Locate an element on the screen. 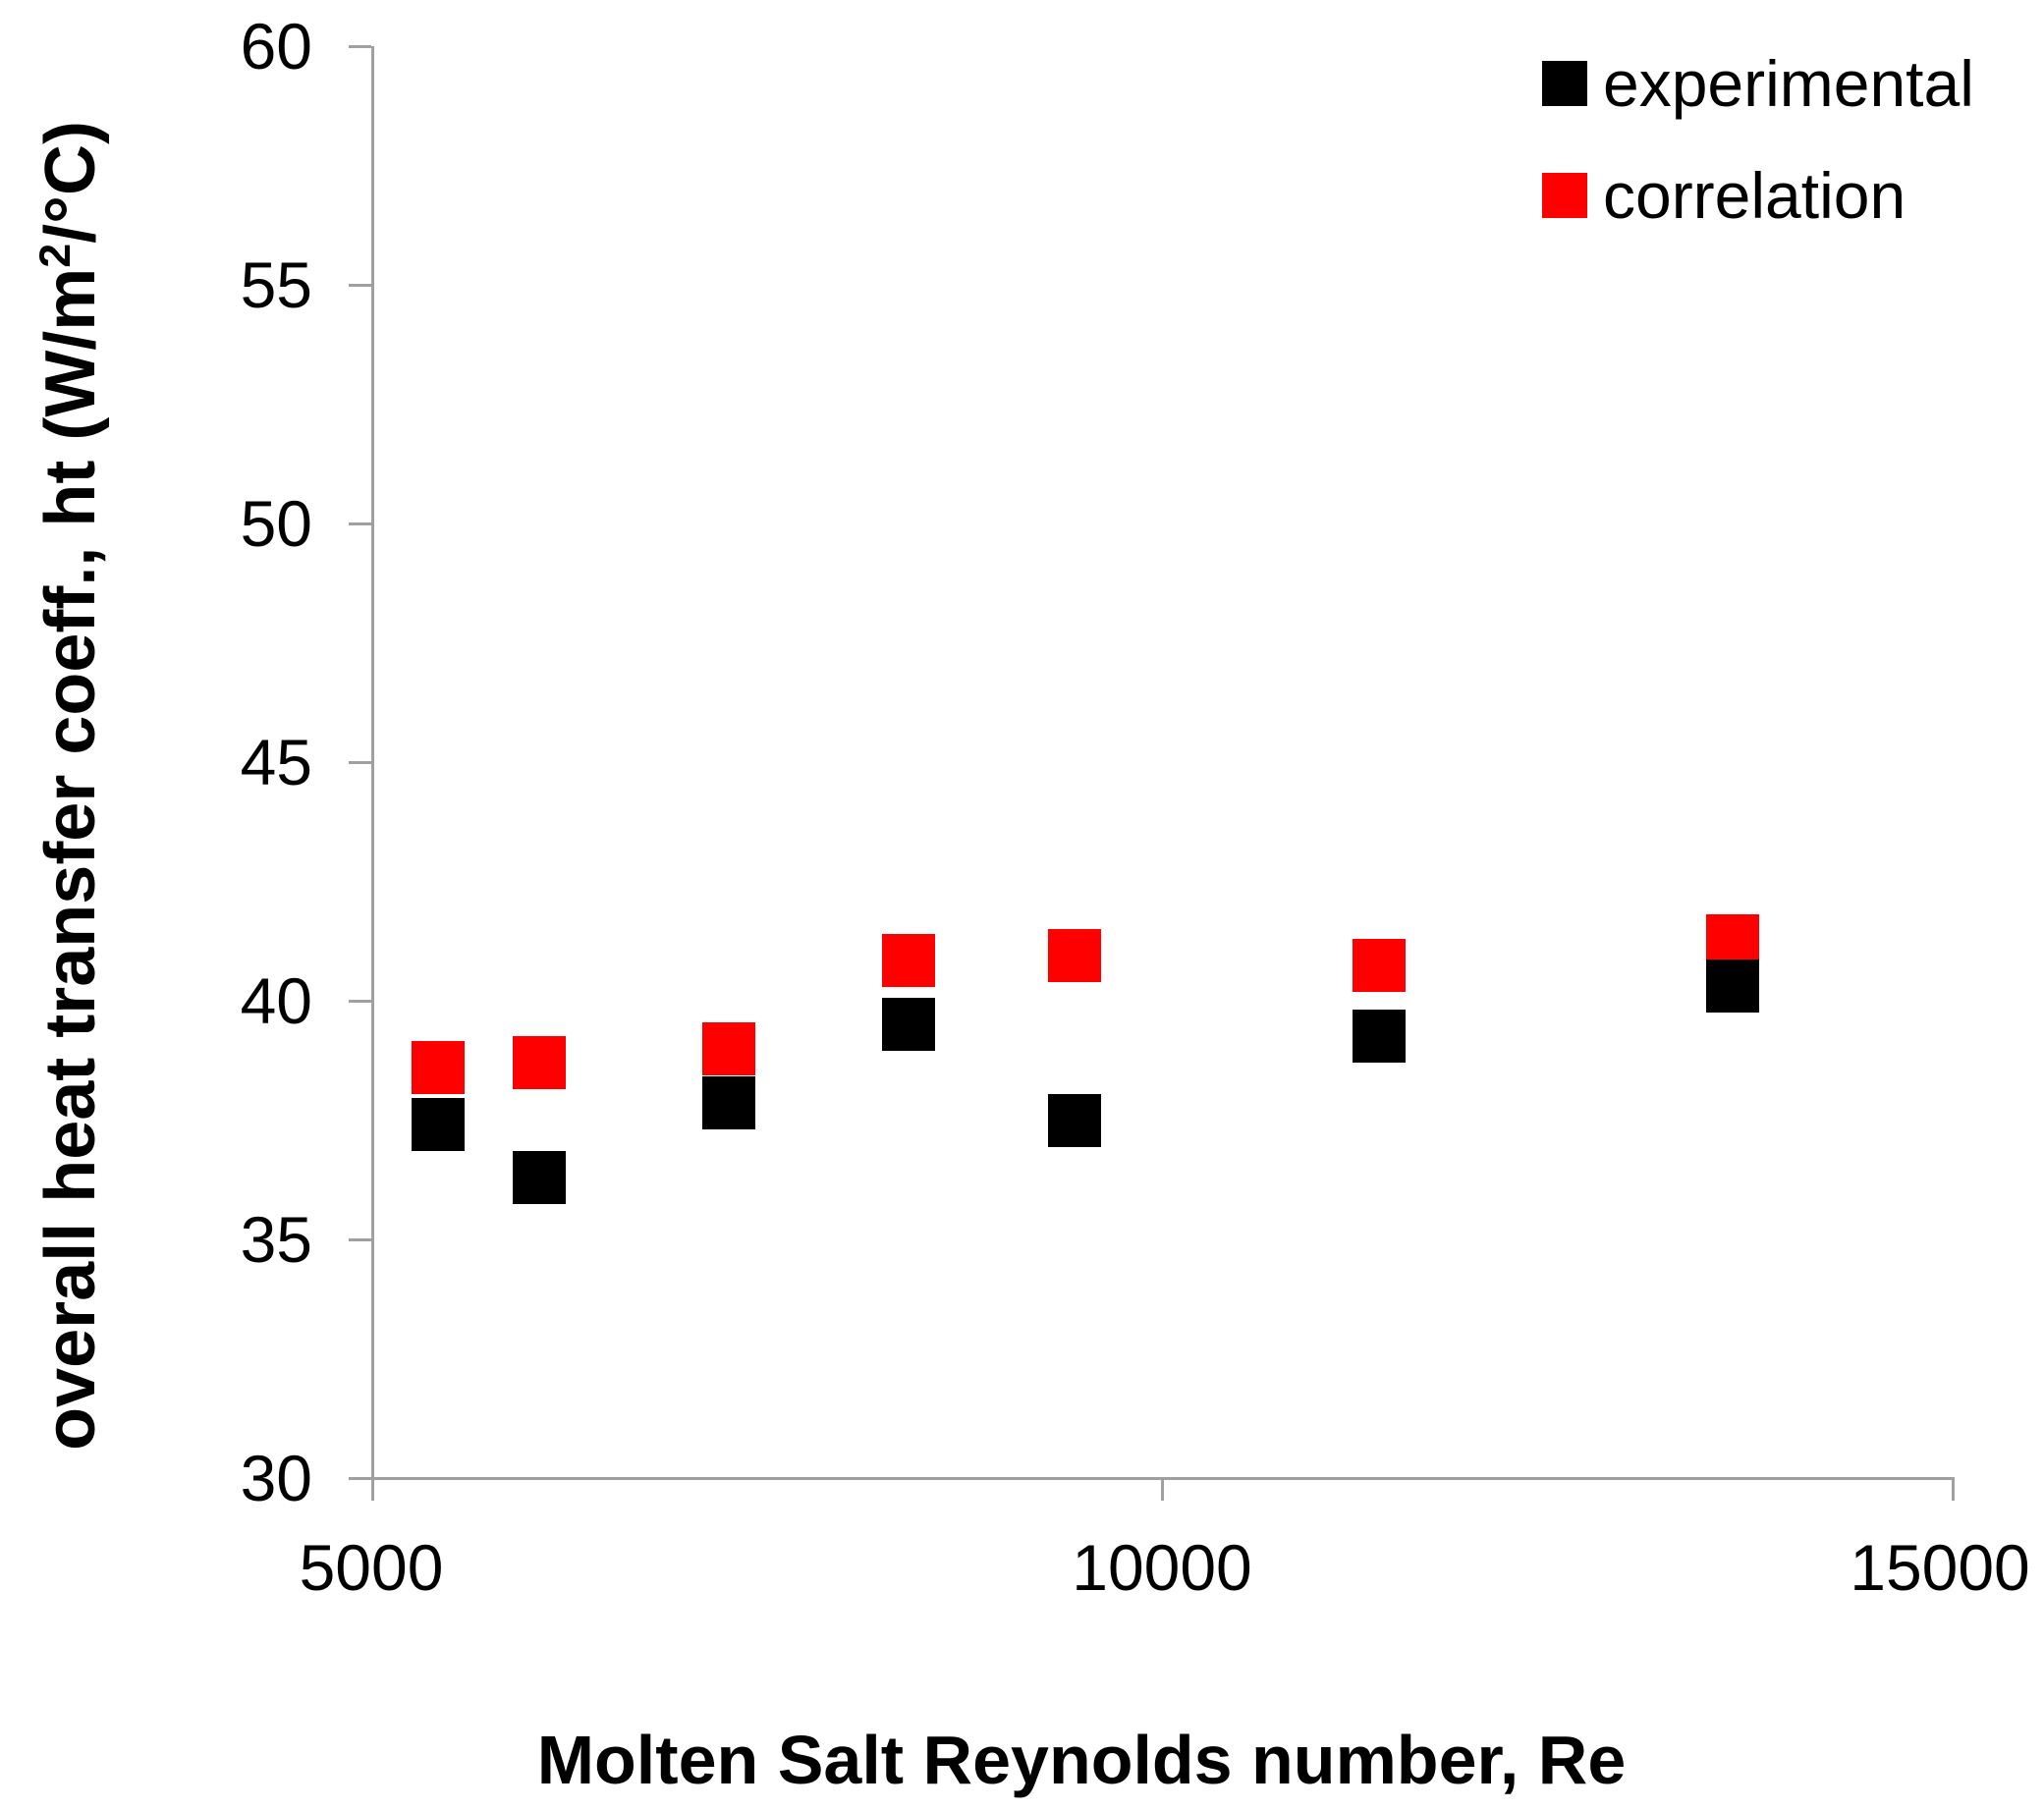 Image resolution: width=2044 pixels, height=1810 pixels. legend-item-correlation: correlation is located at coordinates (1758, 195).